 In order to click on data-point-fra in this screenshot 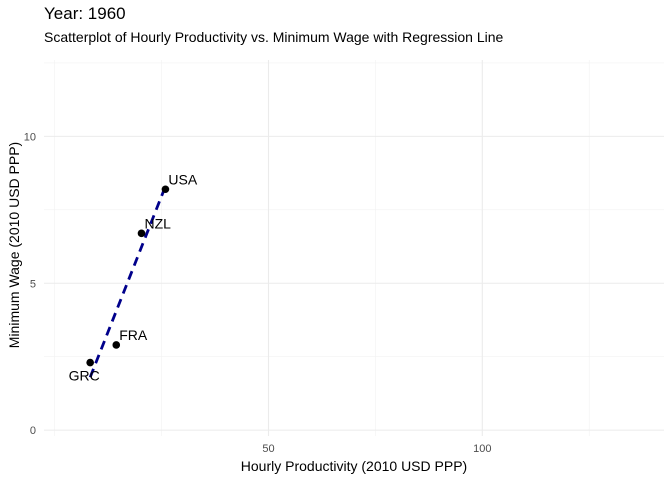, I will do `click(116, 345)`.